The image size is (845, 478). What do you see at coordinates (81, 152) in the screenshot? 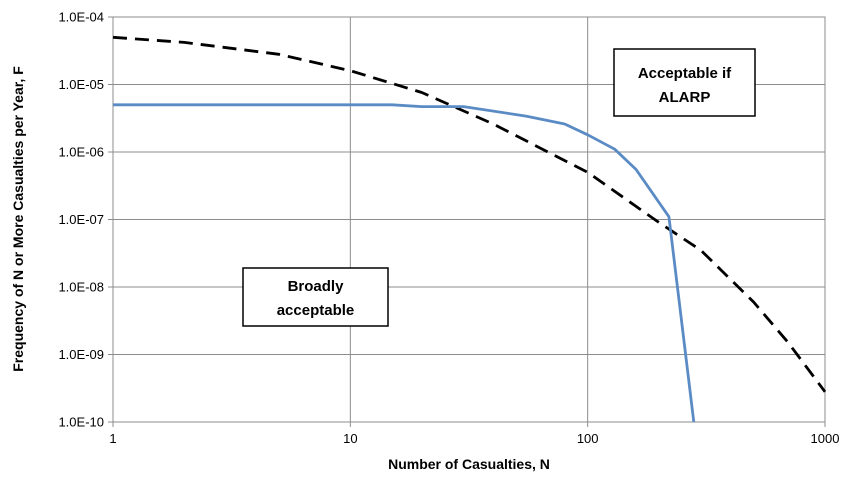
I see `y-tick-label: 1.0E-06` at bounding box center [81, 152].